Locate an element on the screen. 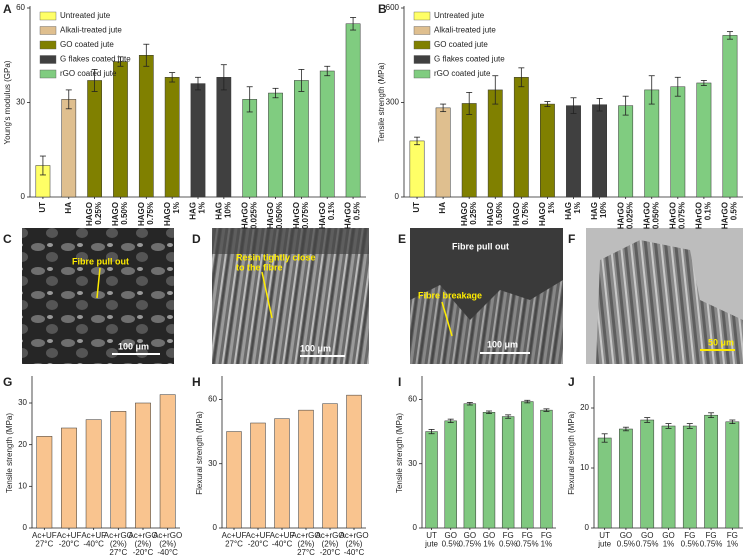  x-tick-label: -20°C is located at coordinates (330, 552).